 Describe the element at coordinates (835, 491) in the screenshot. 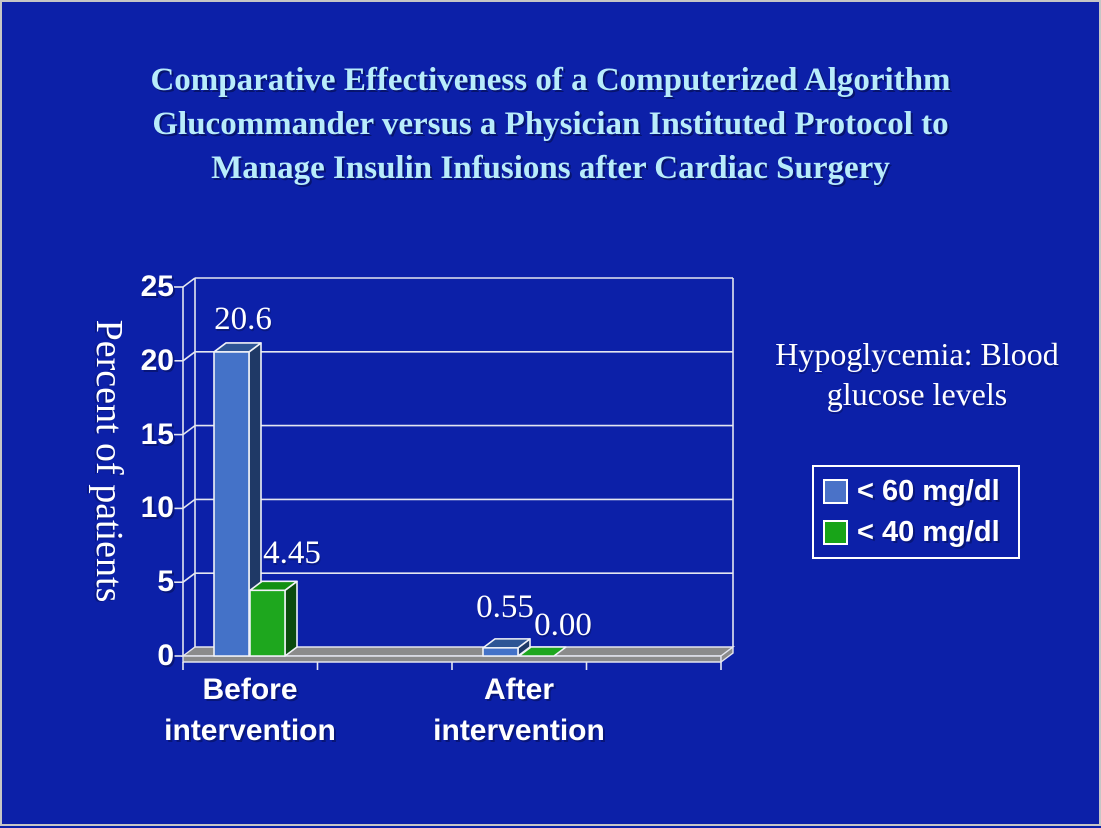

I see `legend-swatch-lt-60-icon` at that location.